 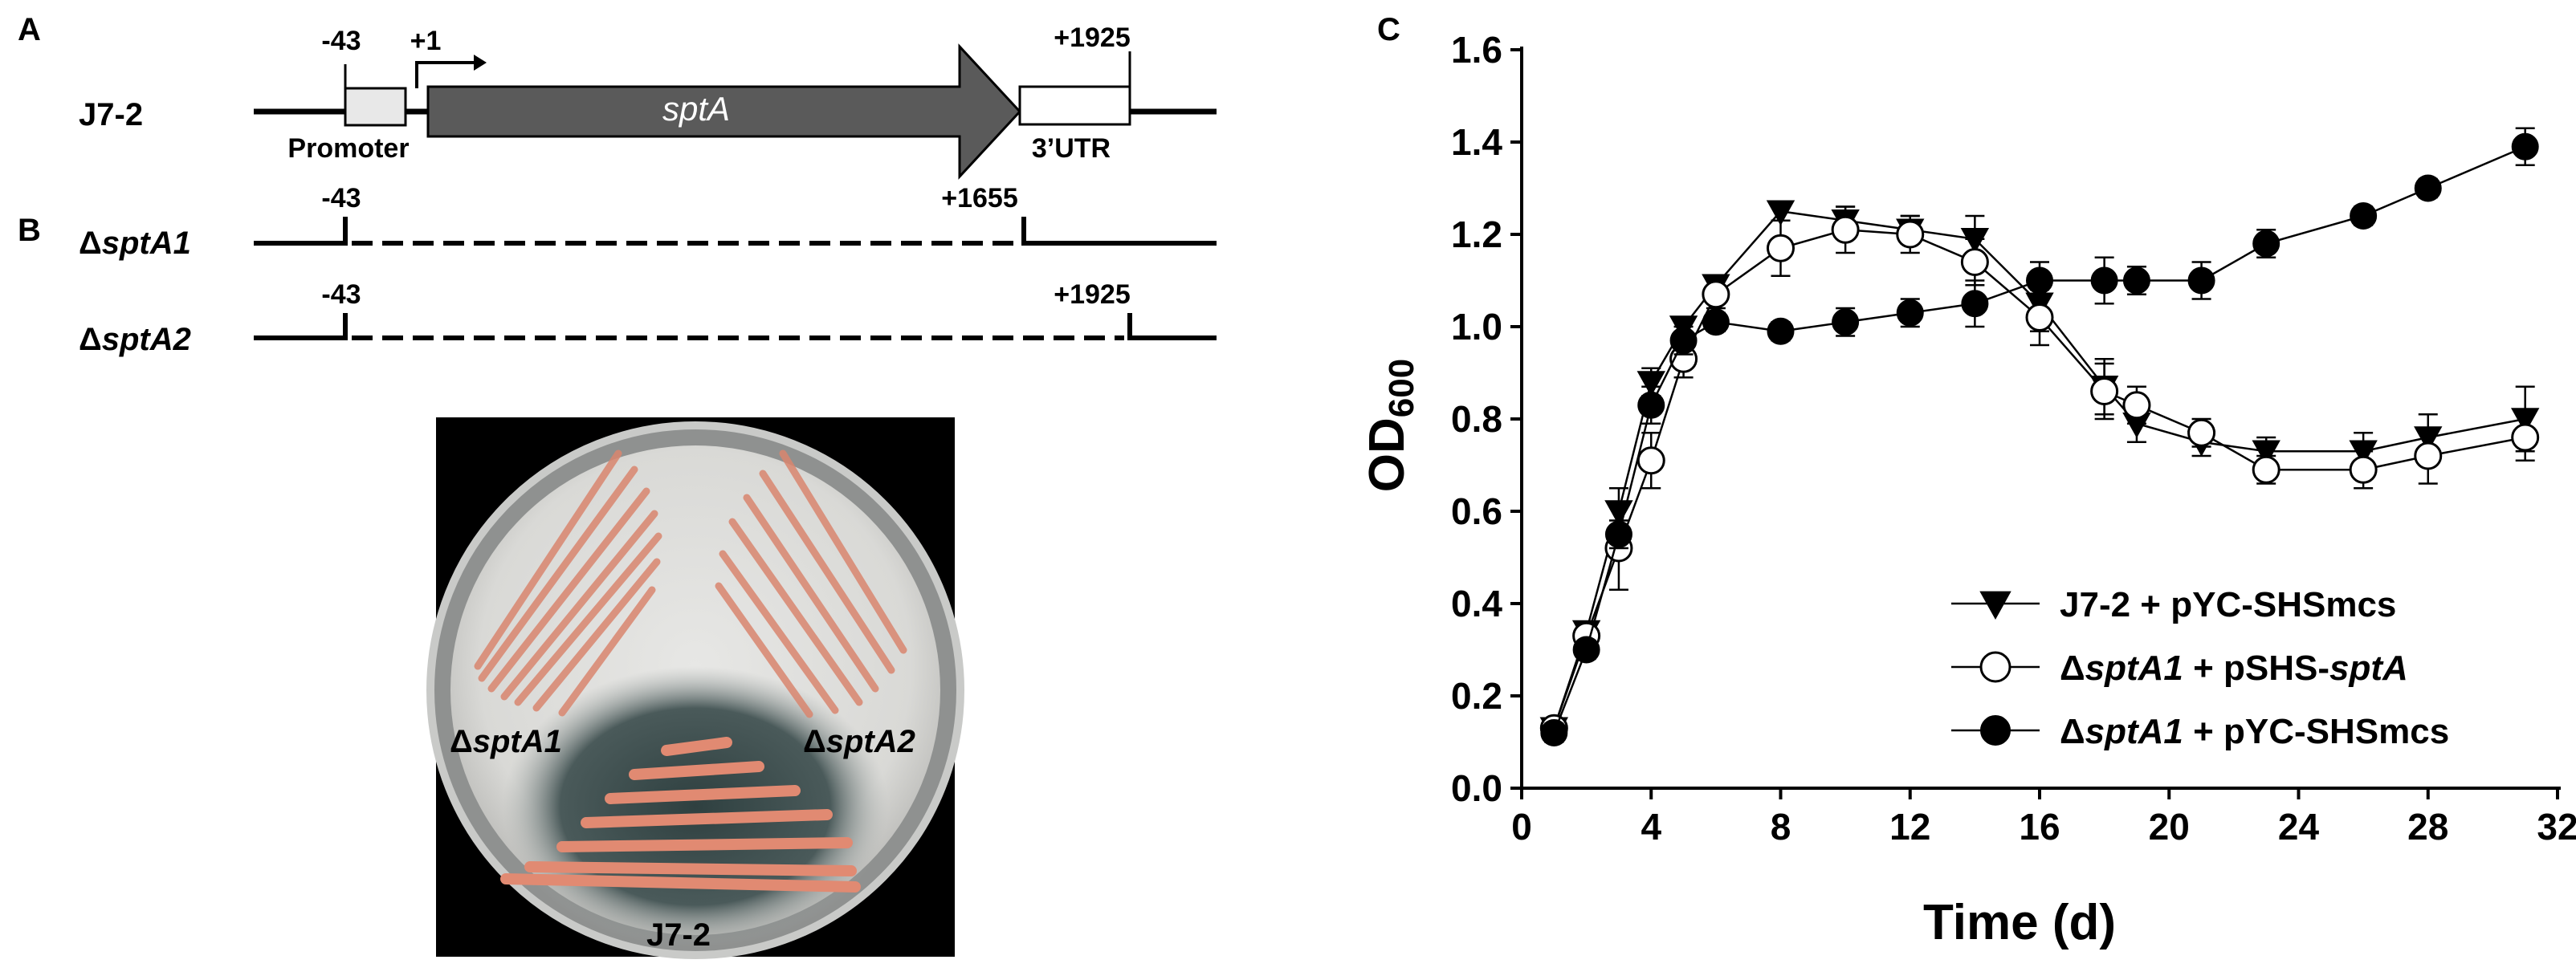 I want to click on x-tick-label: 28, so click(x=2427, y=827).